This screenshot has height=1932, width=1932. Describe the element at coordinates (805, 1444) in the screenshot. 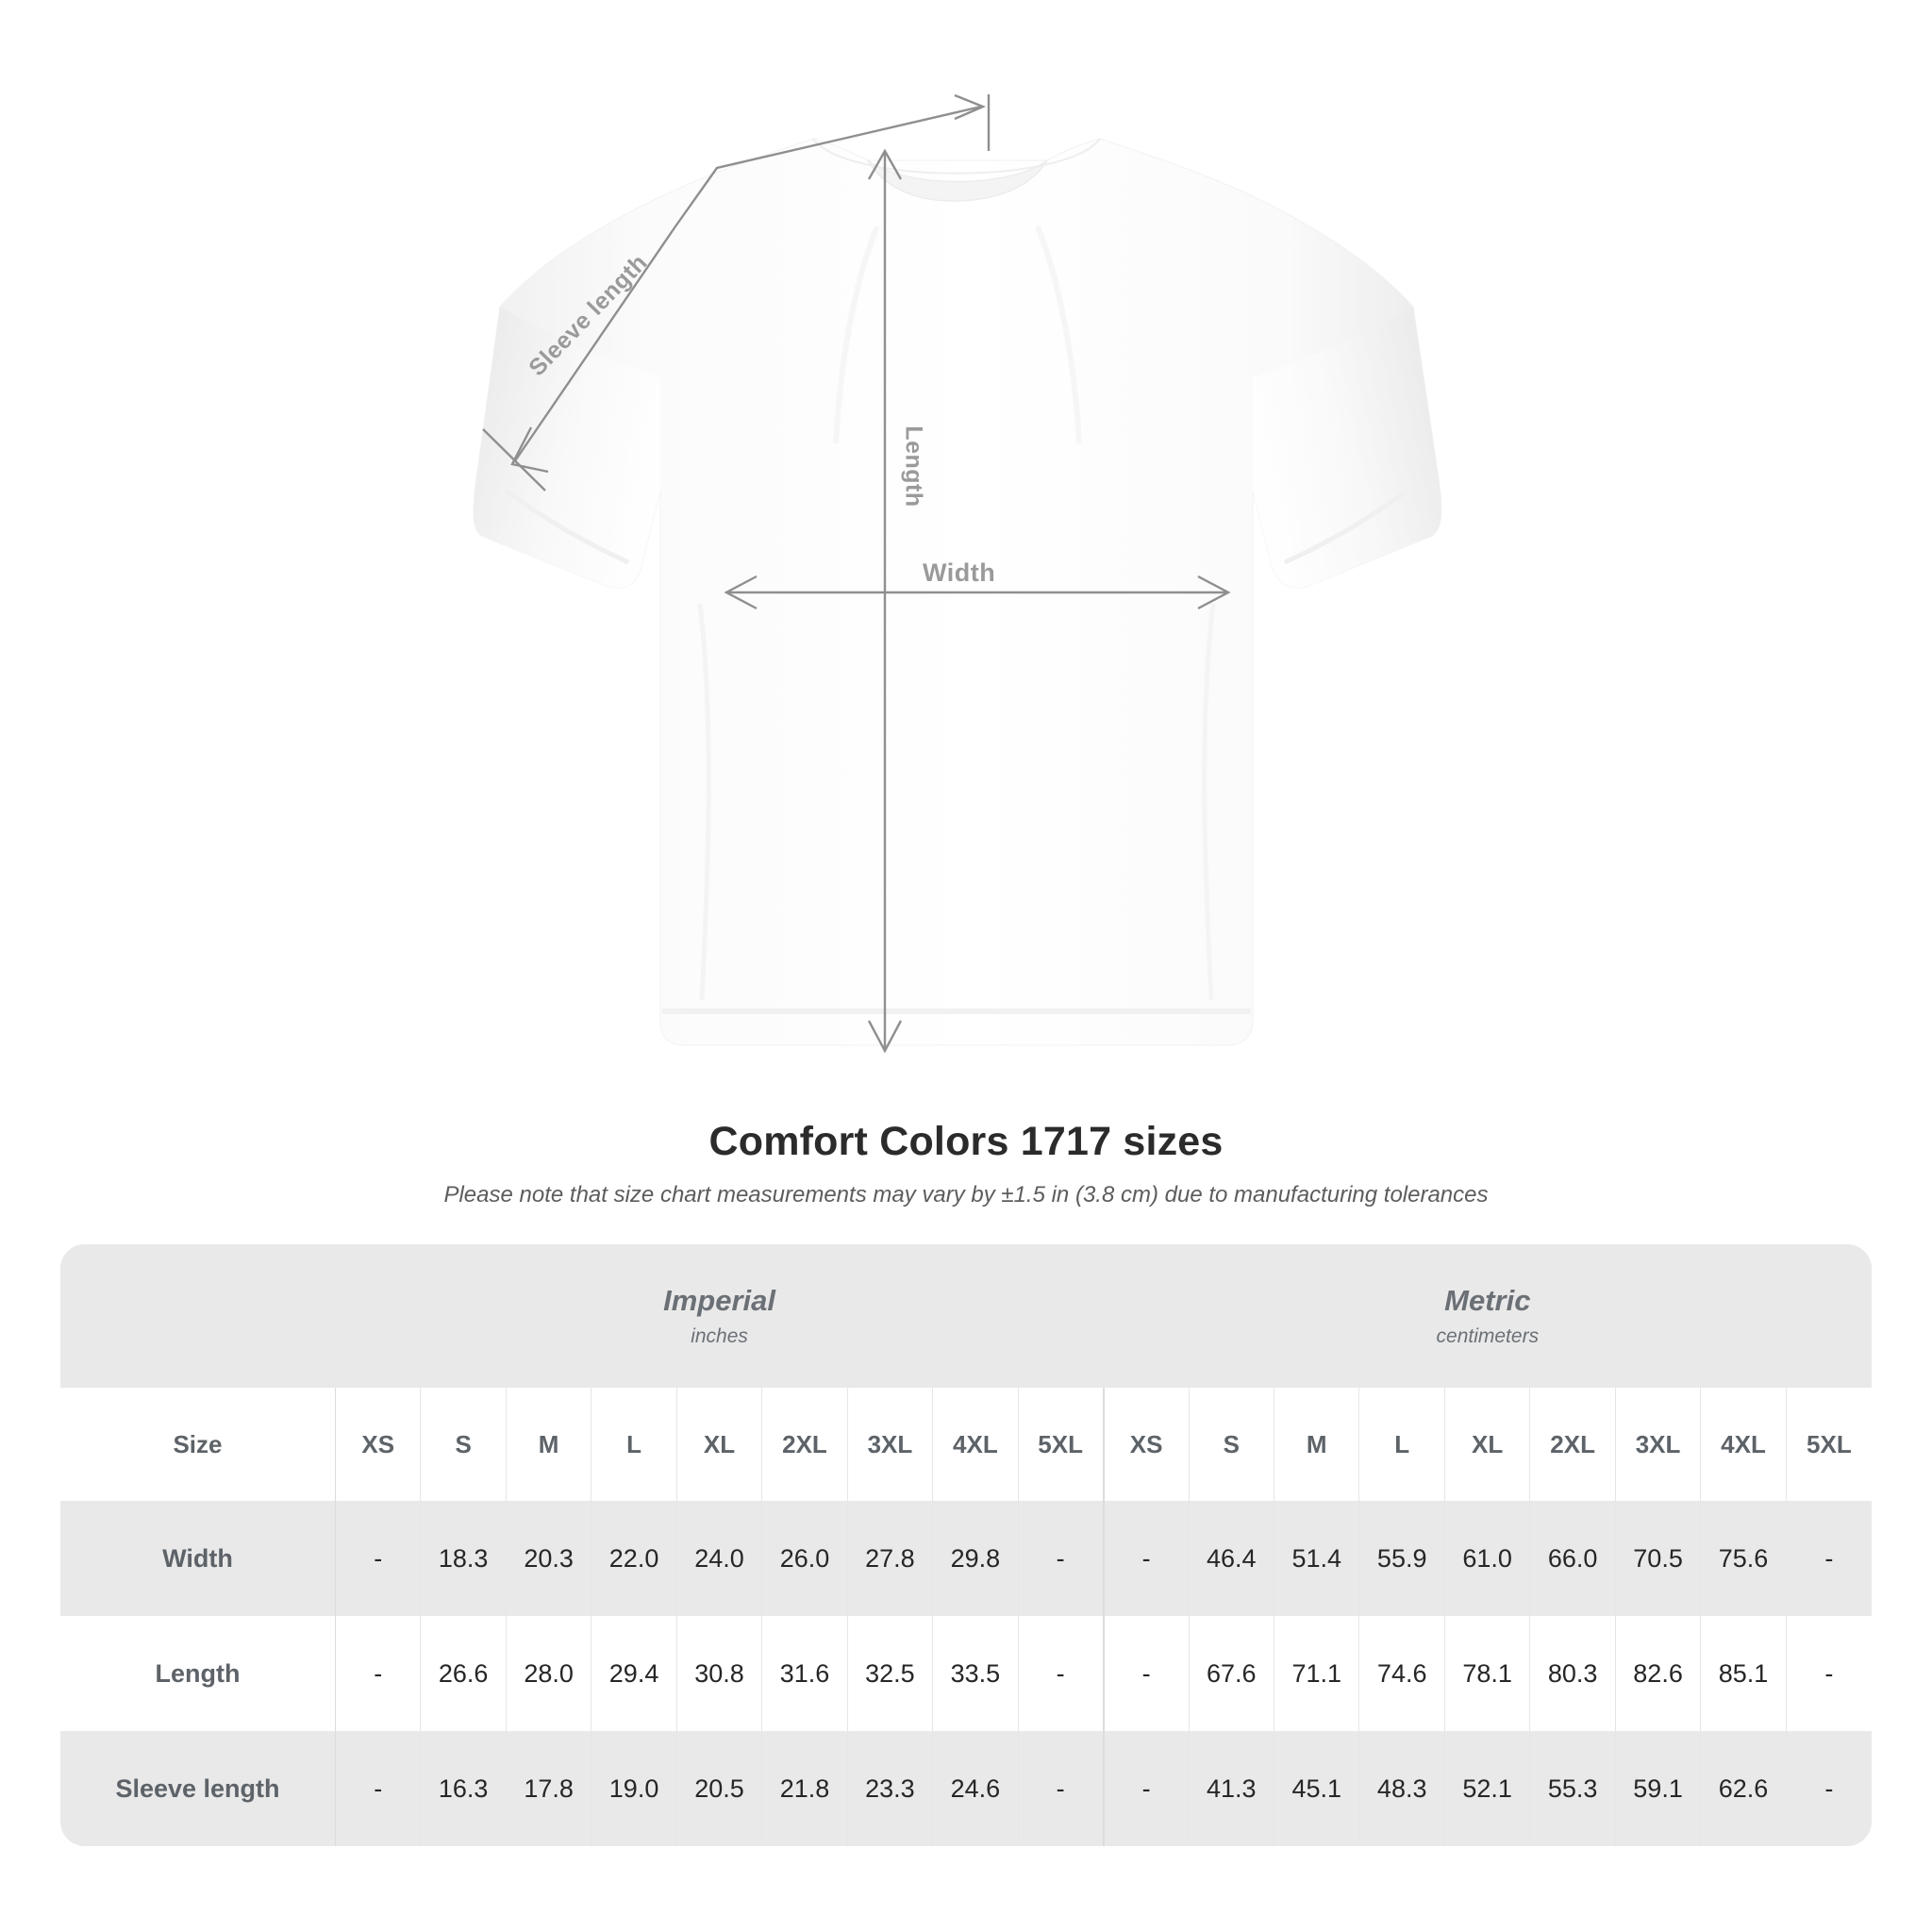

I see `size-header-imperial-2xl: 2XL` at that location.